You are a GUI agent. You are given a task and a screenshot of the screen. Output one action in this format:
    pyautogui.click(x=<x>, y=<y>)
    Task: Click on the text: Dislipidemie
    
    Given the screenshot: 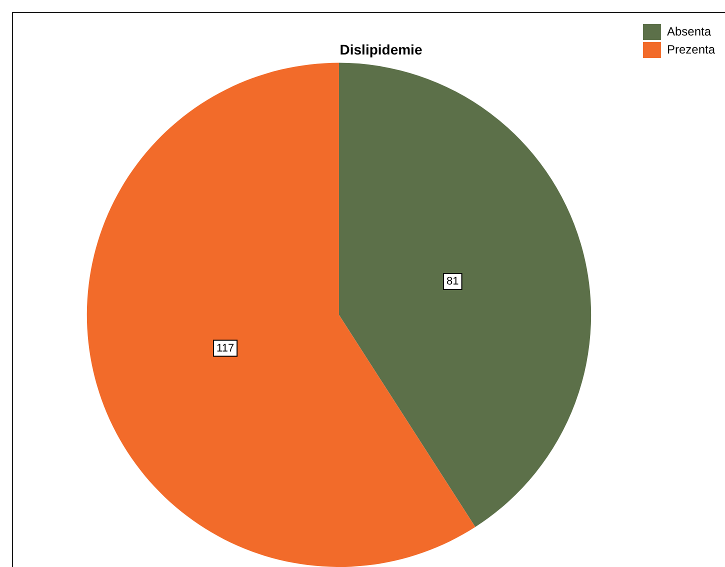 What is the action you would take?
    pyautogui.click(x=381, y=49)
    